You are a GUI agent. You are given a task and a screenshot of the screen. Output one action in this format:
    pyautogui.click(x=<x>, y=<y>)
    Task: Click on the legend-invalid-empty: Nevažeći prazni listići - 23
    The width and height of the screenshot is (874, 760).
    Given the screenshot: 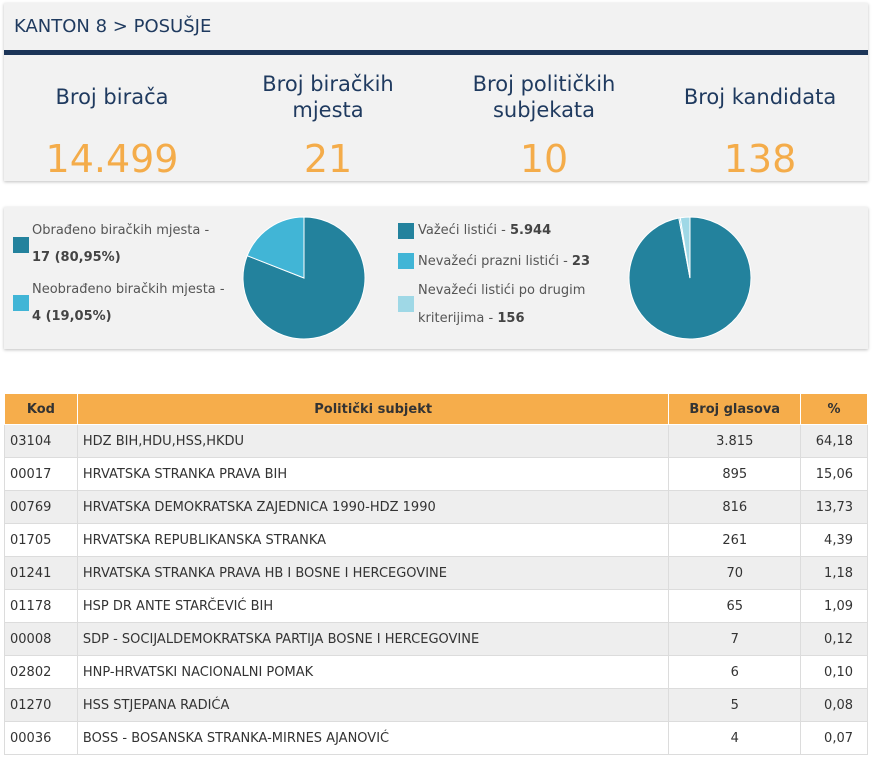 What is the action you would take?
    pyautogui.click(x=504, y=262)
    